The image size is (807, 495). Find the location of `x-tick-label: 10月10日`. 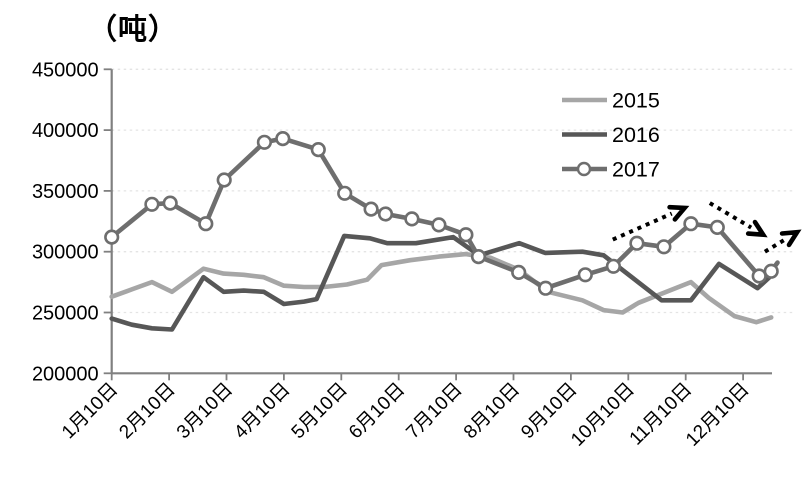

x-tick-label: 10月10日 is located at coordinates (603, 415).